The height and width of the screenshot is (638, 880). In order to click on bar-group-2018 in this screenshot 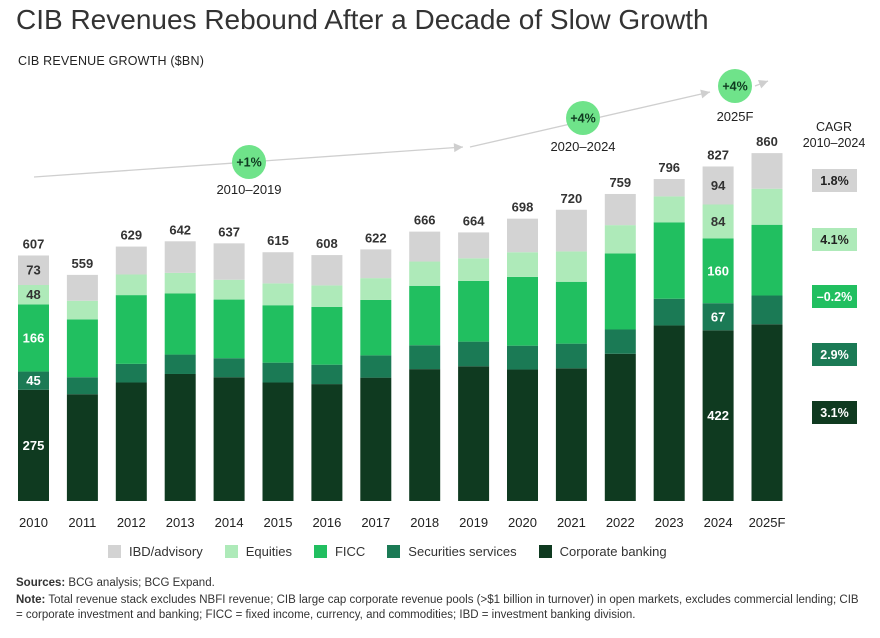, I will do `click(425, 366)`.